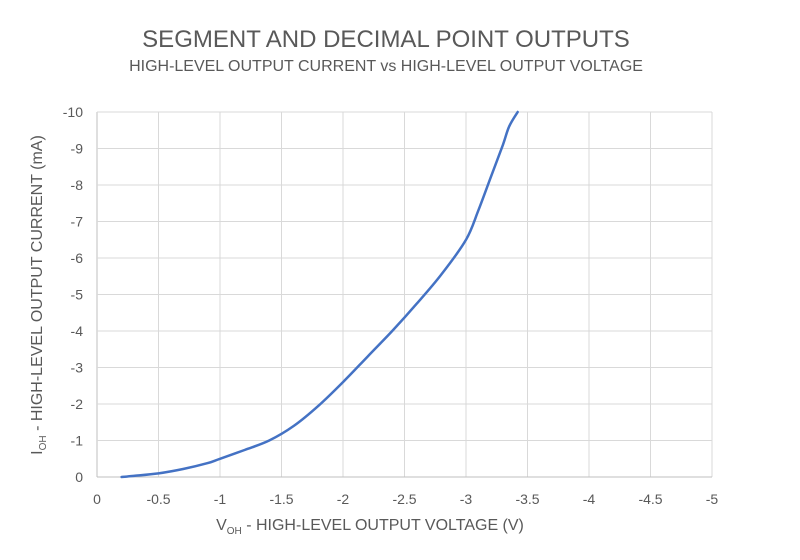 The width and height of the screenshot is (800, 560). Describe the element at coordinates (79, 477) in the screenshot. I see `y-tick-label: 0` at that location.